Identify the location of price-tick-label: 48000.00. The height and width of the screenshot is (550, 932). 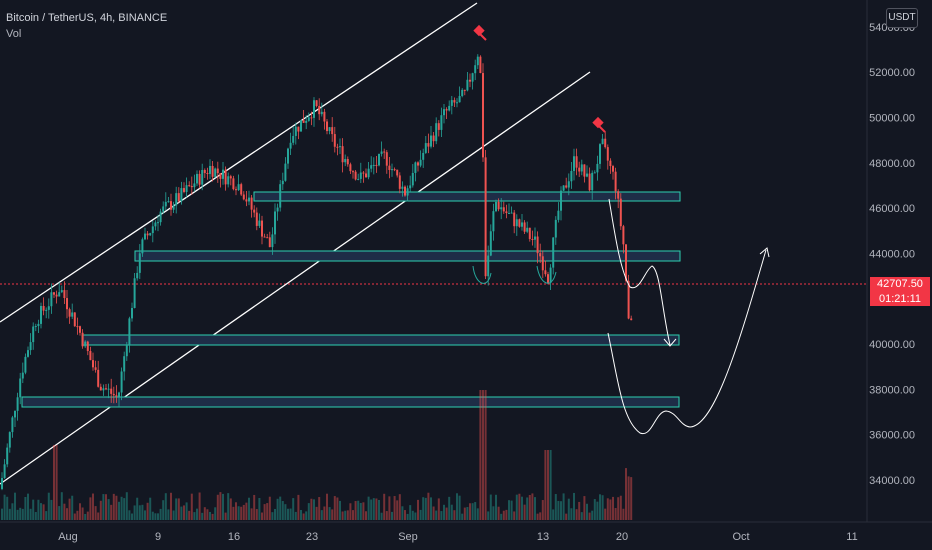
(892, 164).